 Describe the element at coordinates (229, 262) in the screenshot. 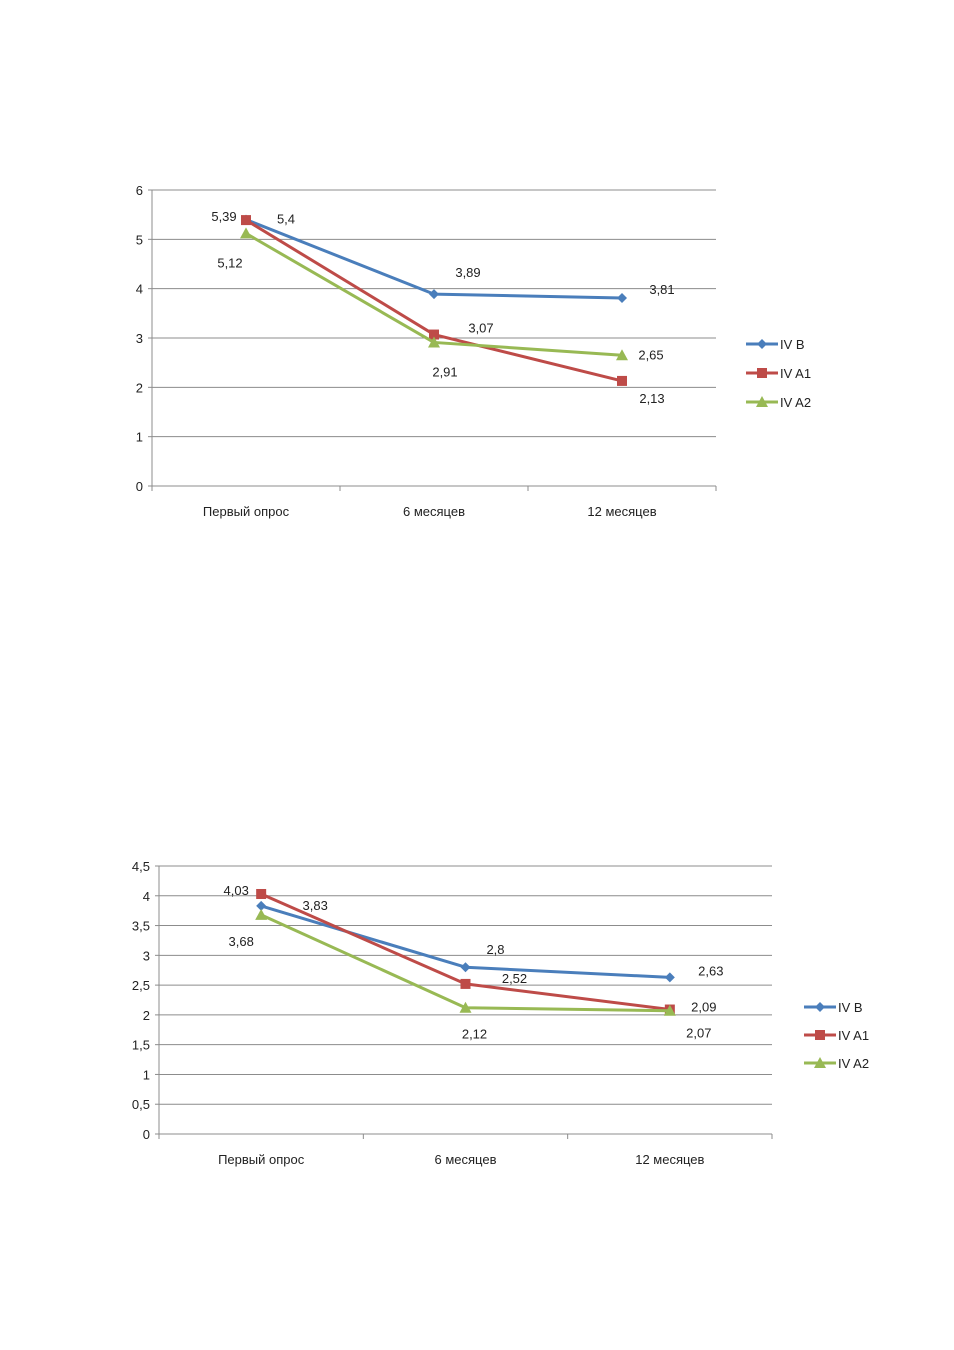

I see `data-label: 5,12` at that location.